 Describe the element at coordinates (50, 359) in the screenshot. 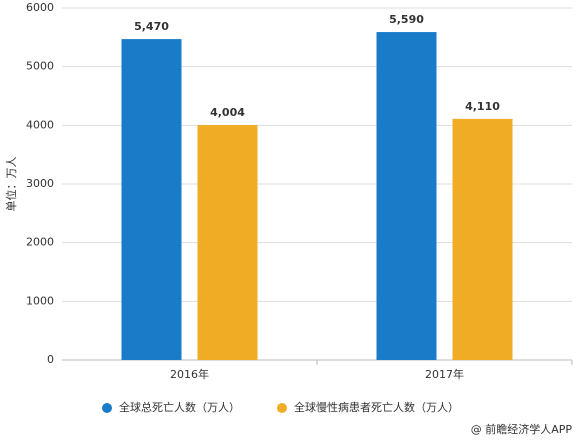

I see `y-tick-label: 0` at that location.